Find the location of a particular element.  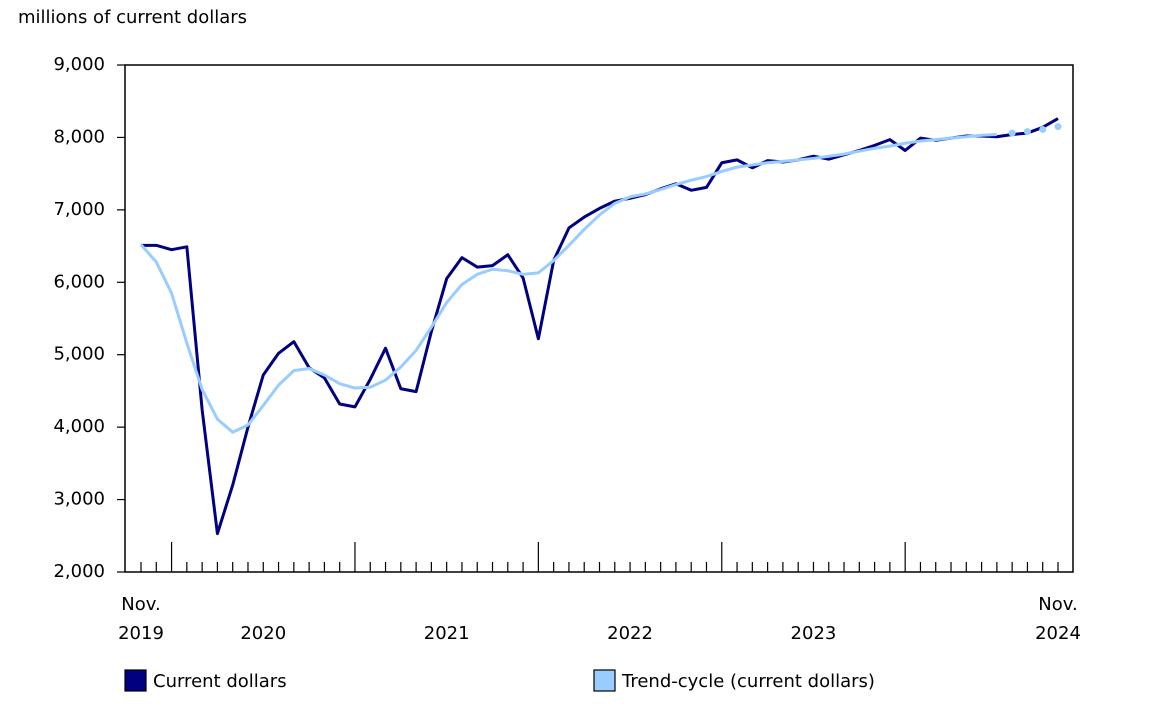

x-tick-label: 2021 is located at coordinates (446, 633).